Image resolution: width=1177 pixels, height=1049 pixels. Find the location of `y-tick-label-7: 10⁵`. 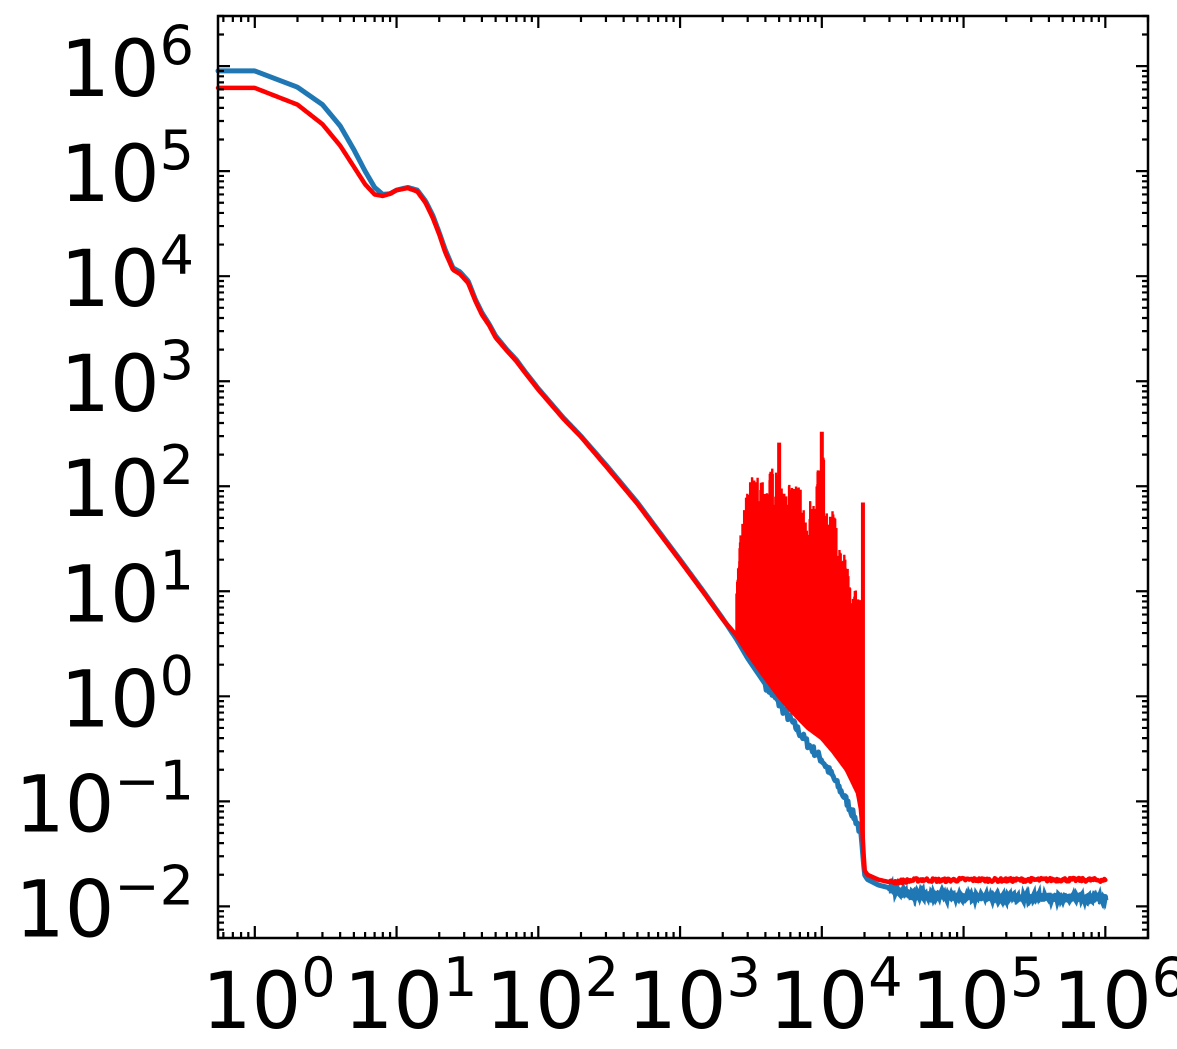

y-tick-label-7: 10⁵ is located at coordinates (127, 169).